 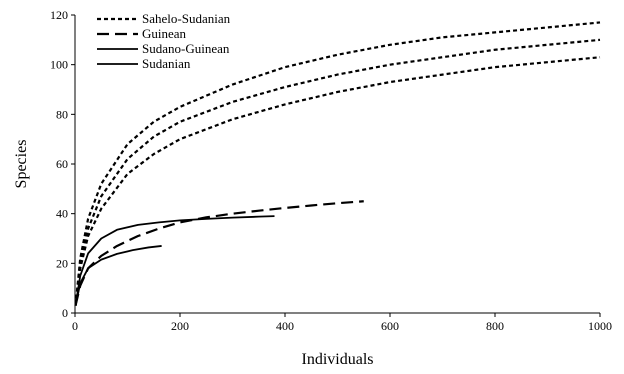 I want to click on series-sudanian, so click(x=118, y=275).